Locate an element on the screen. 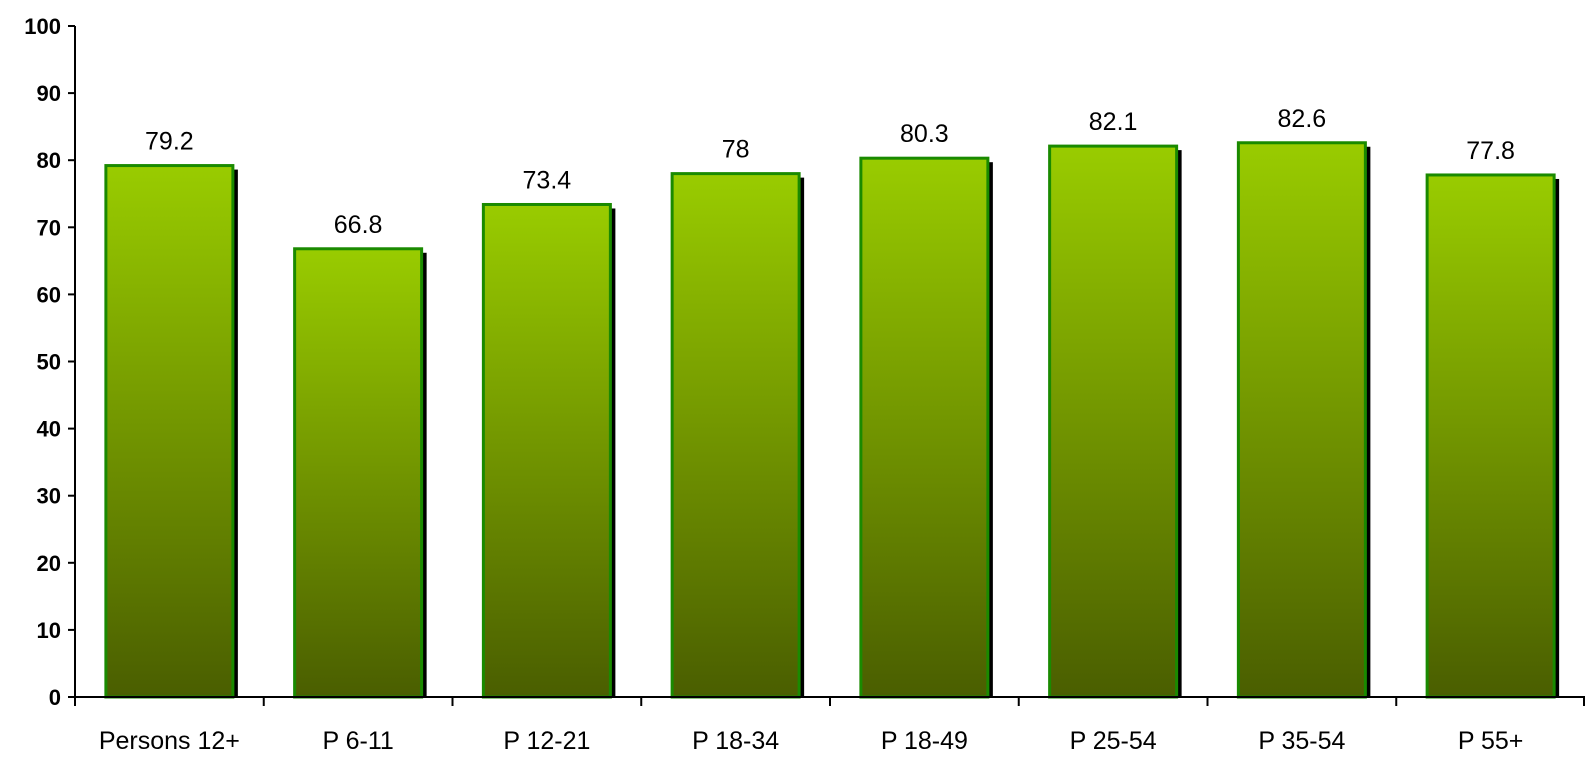  x-category-label: P 12-21 is located at coordinates (546, 741).